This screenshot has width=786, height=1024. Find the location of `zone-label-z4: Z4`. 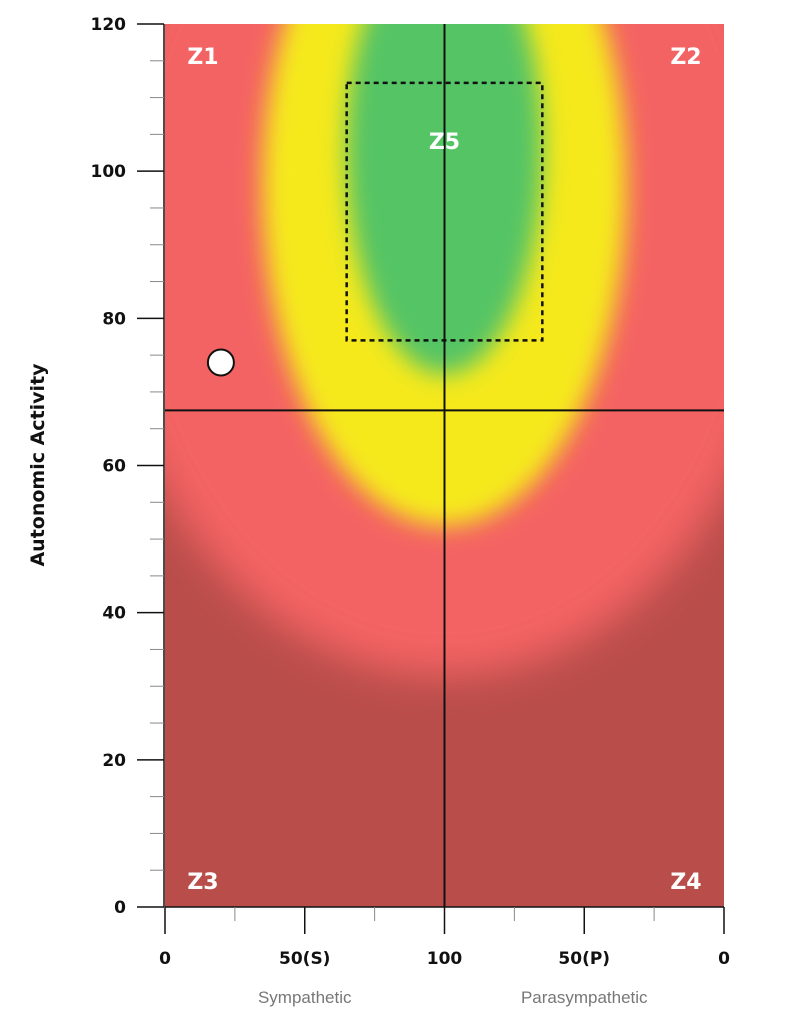

zone-label-z4: Z4 is located at coordinates (685, 882).